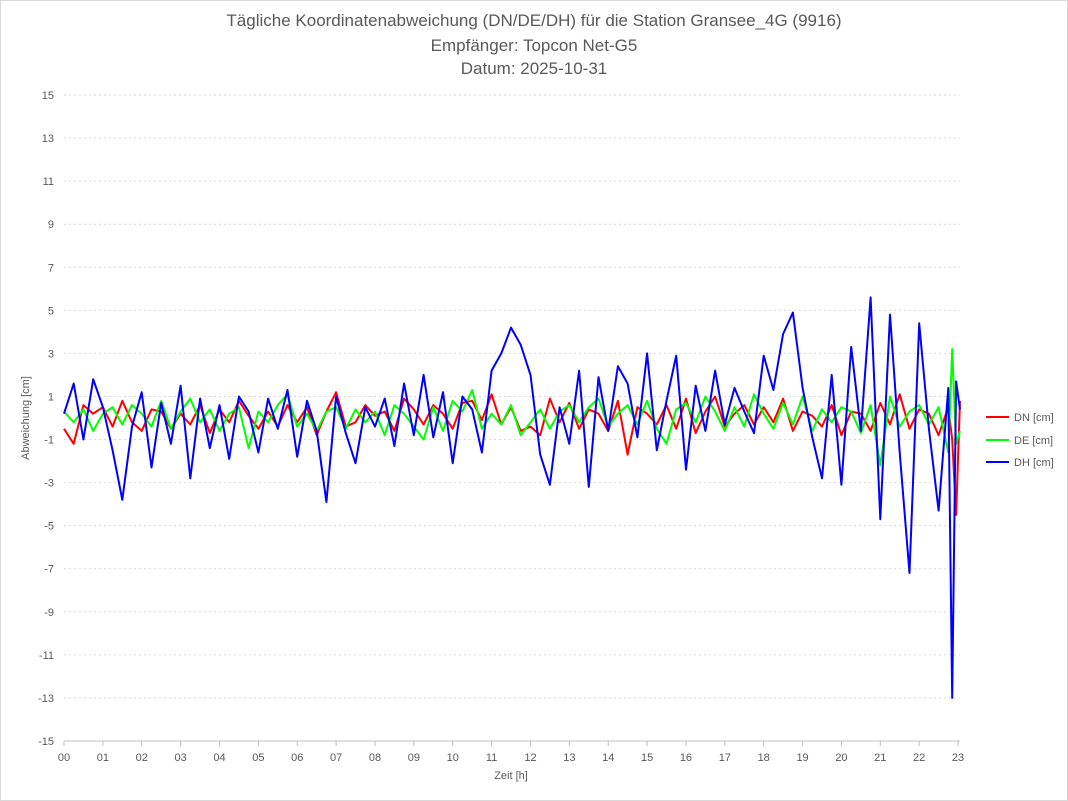 The image size is (1068, 801). Describe the element at coordinates (51, 354) in the screenshot. I see `y-tick-label: 3` at that location.